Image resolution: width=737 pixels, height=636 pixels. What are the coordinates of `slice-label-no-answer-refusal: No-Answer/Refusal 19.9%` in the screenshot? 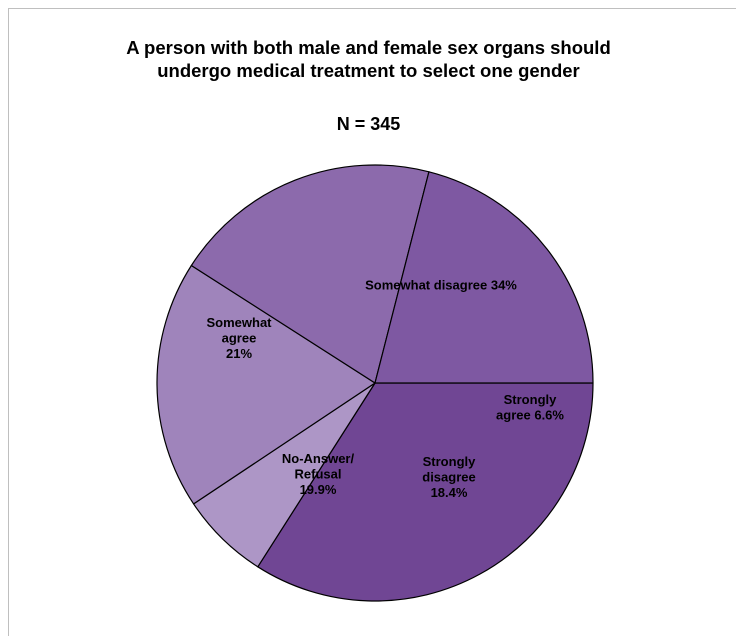 It's located at (318, 474).